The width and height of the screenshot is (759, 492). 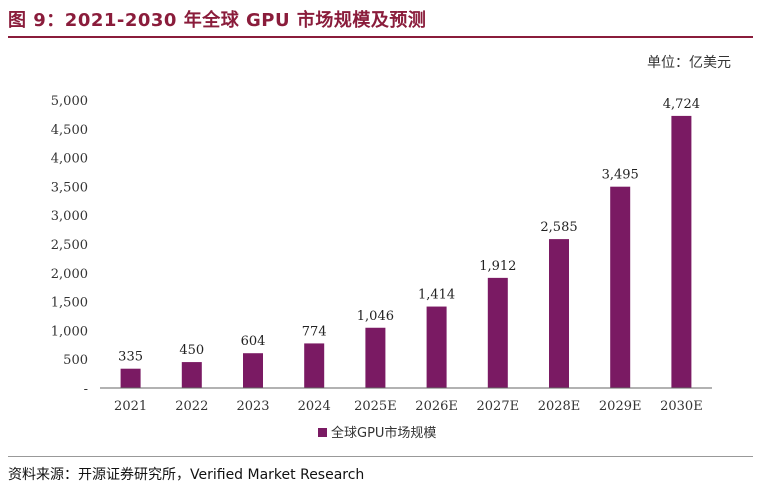 What do you see at coordinates (314, 331) in the screenshot?
I see `bar-data-label: 774` at bounding box center [314, 331].